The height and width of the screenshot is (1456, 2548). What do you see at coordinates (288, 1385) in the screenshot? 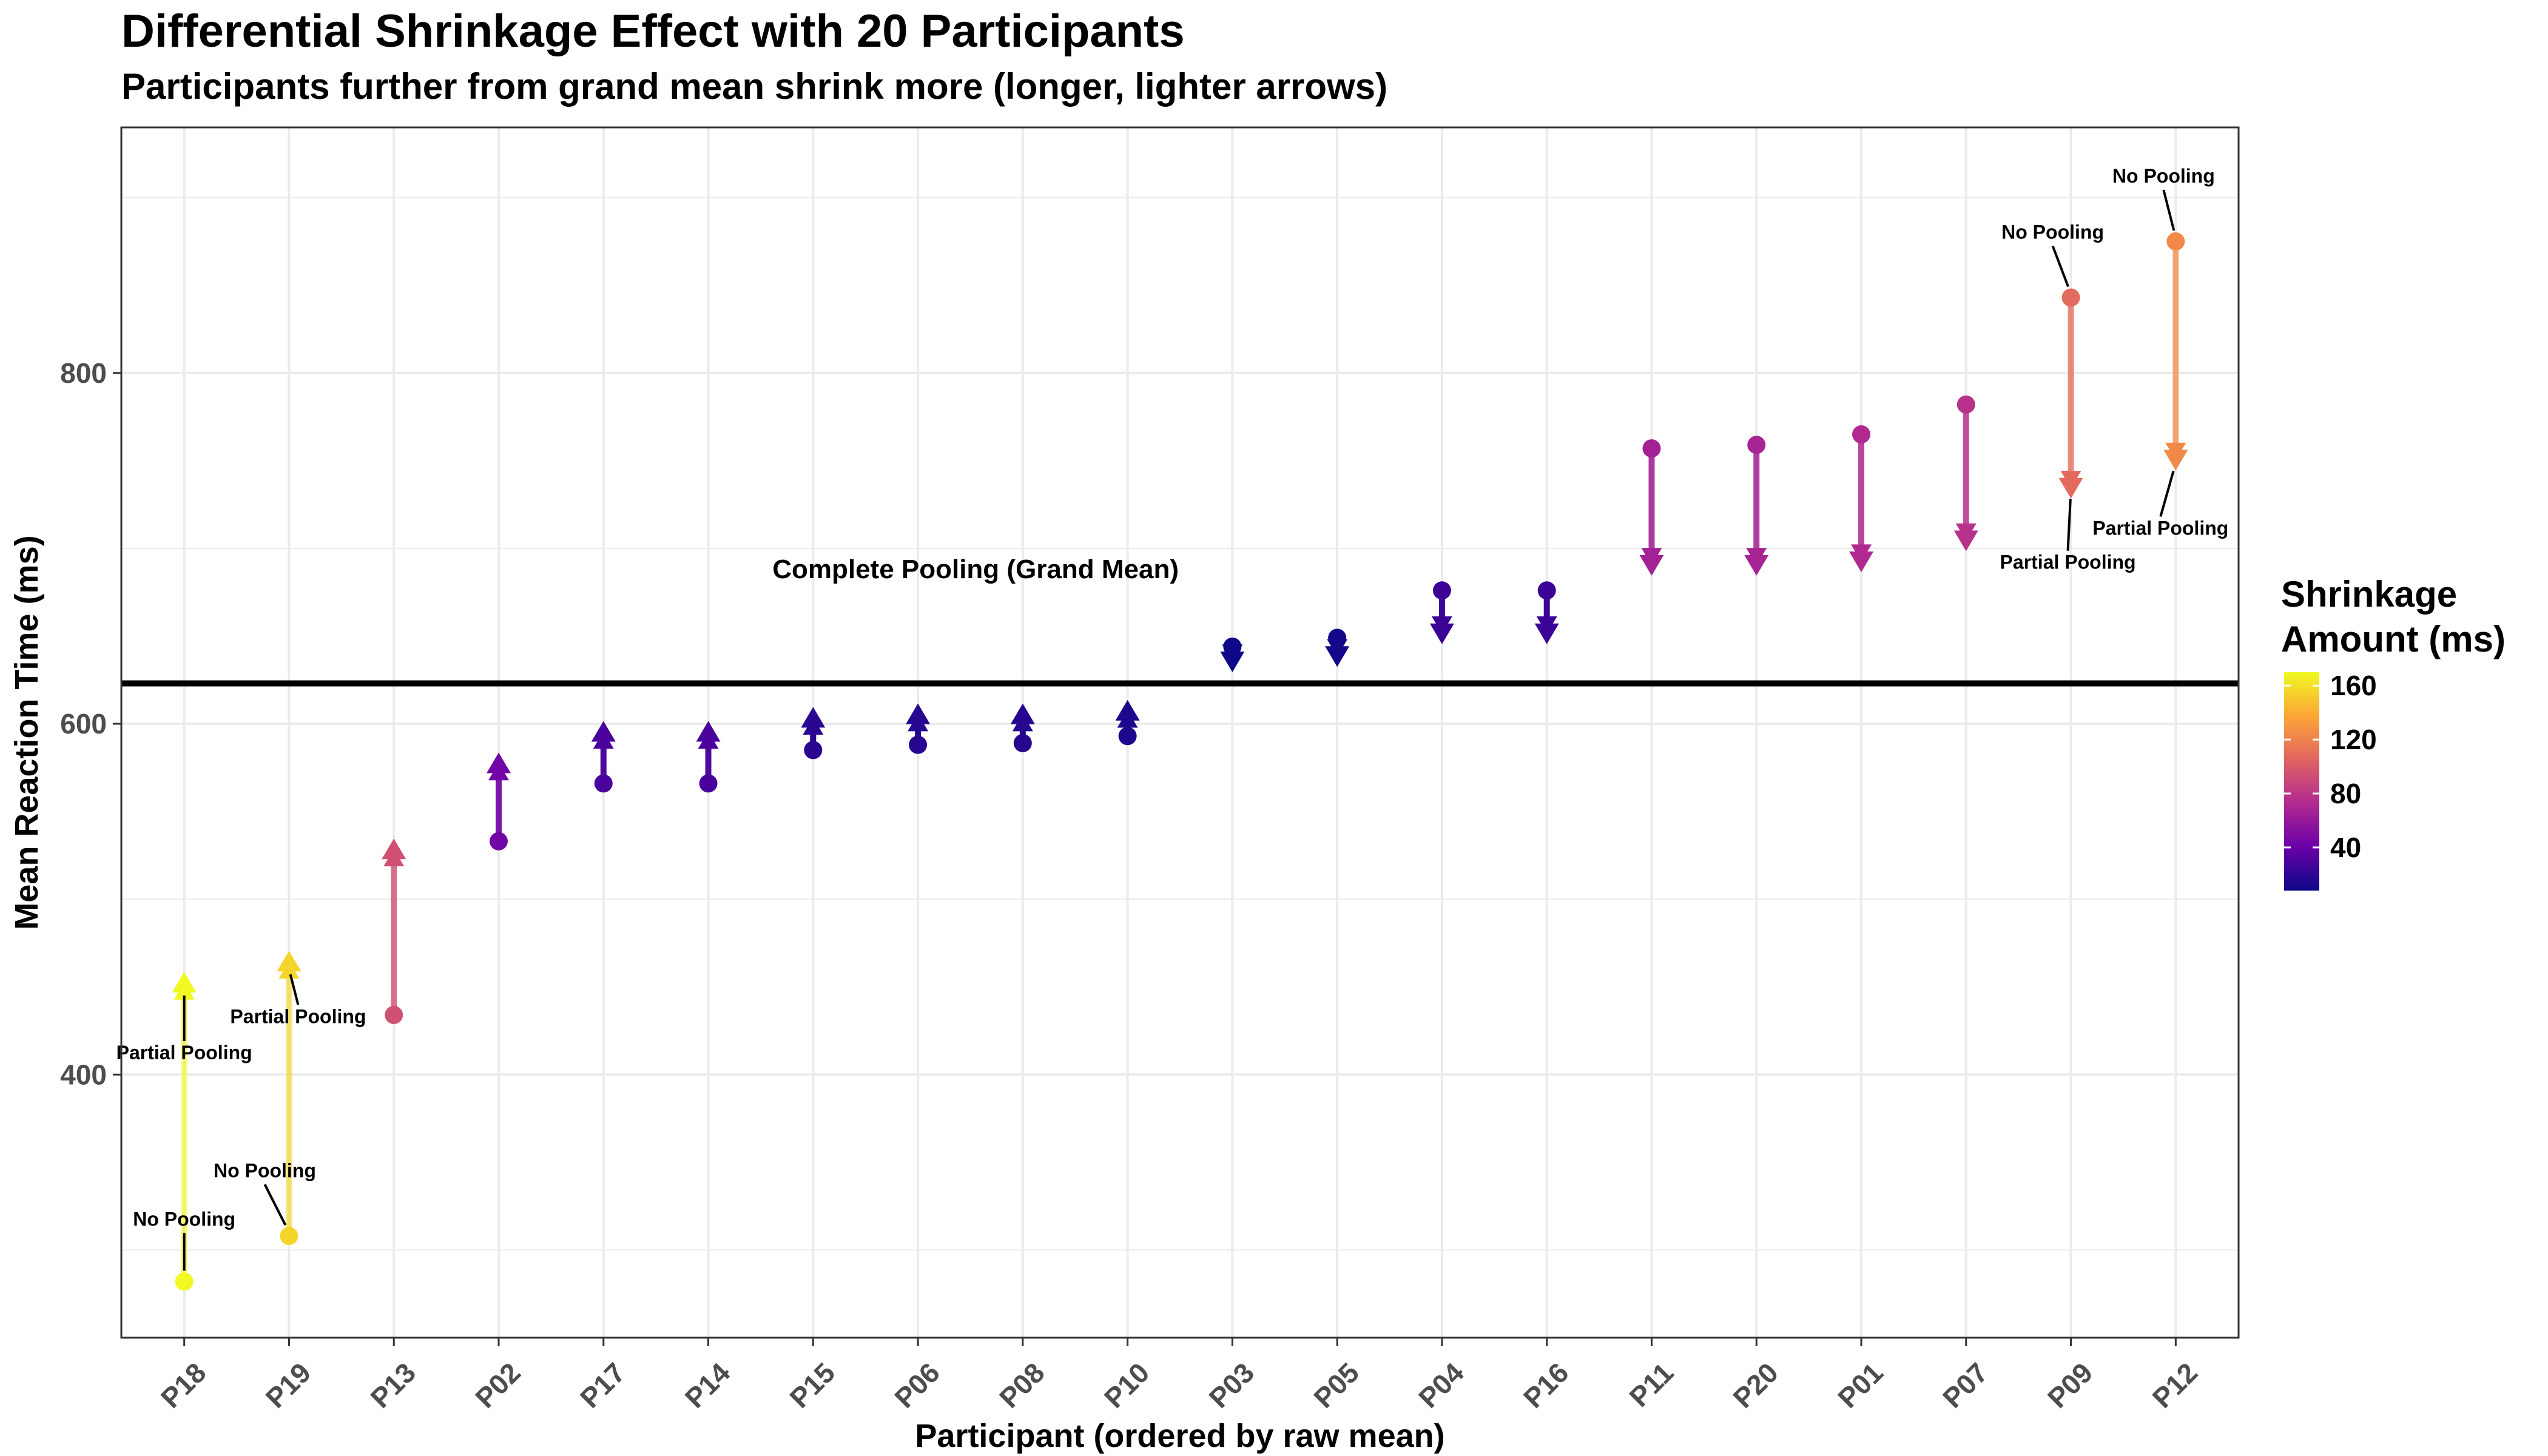
I see `x-tick-label: P19` at bounding box center [288, 1385].